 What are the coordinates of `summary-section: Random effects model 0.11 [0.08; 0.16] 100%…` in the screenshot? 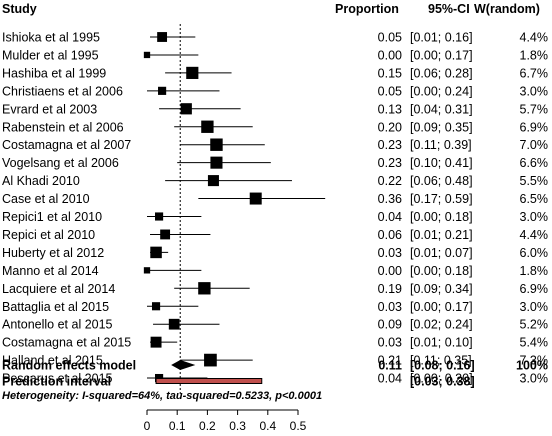 It's located at (275, 381).